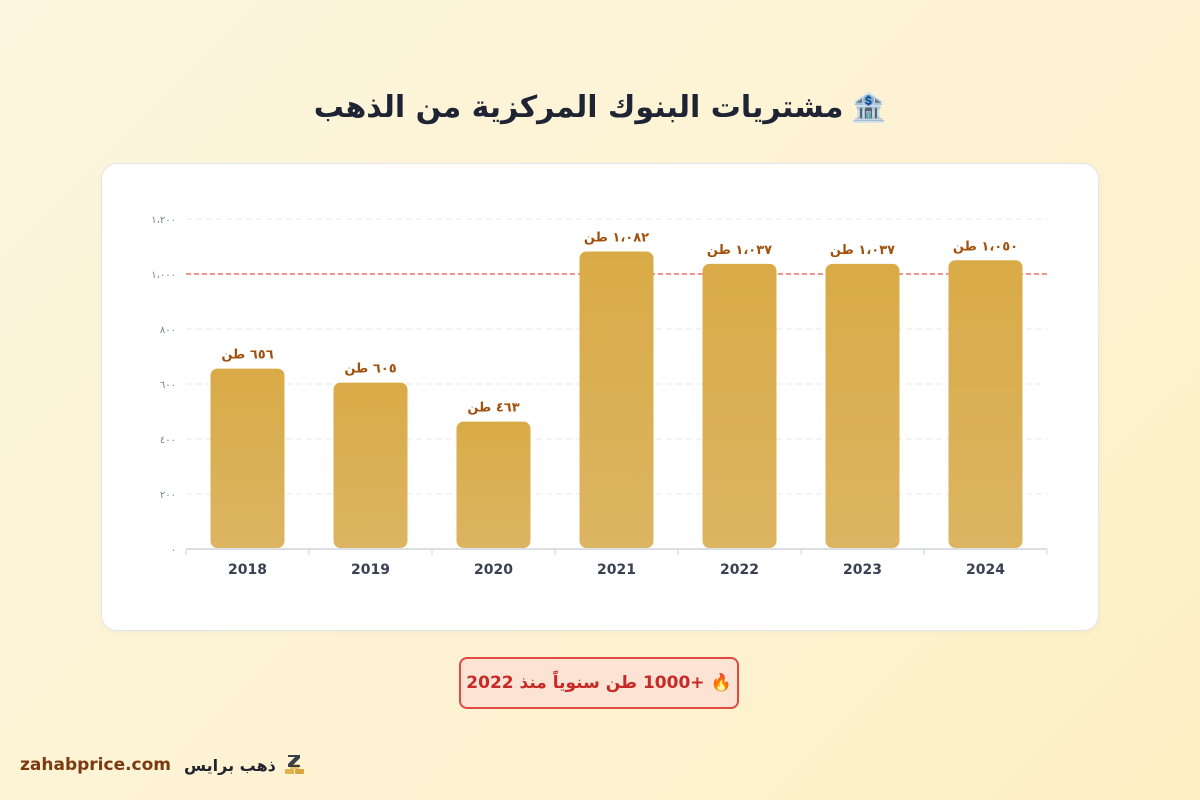  What do you see at coordinates (168, 330) in the screenshot?
I see `y-tick-label: ٨٠٠` at bounding box center [168, 330].